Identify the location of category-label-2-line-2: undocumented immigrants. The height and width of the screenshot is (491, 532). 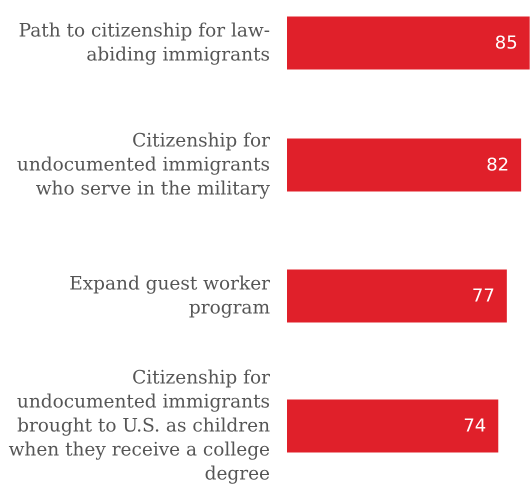
(143, 165).